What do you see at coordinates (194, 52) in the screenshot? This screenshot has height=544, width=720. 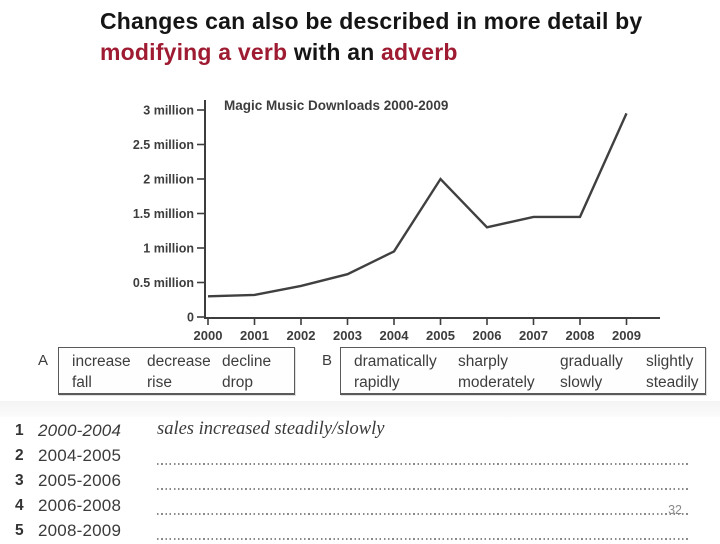 I see `title-accent-phrase: modifying a verb` at bounding box center [194, 52].